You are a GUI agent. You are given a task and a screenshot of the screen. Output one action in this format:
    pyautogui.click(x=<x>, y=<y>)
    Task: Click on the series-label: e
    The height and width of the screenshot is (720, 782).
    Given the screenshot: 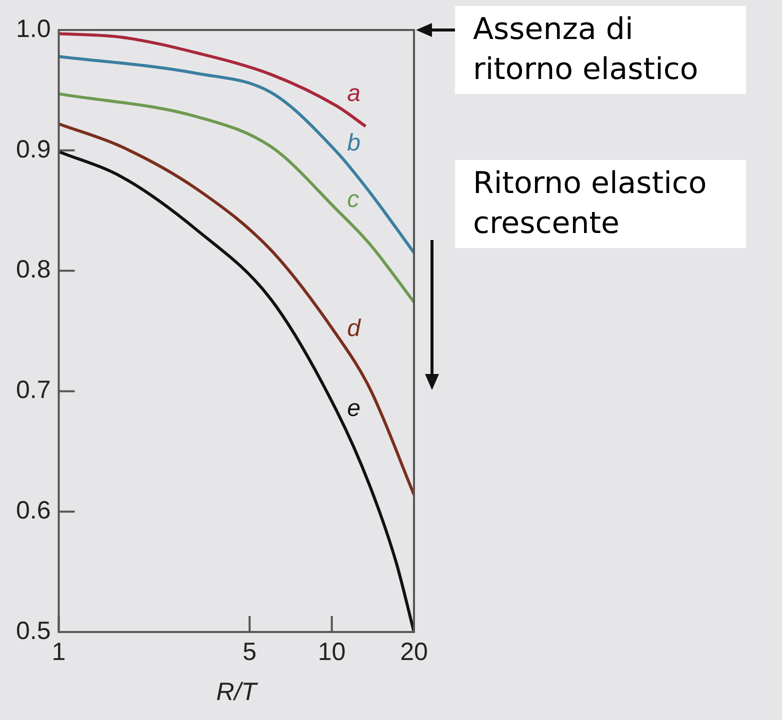 What is the action you would take?
    pyautogui.click(x=353, y=408)
    